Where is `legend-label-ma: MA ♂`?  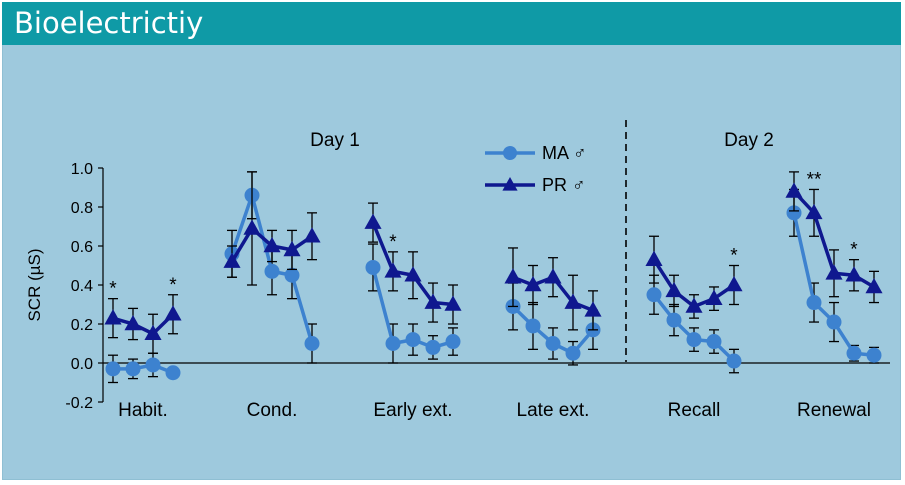
legend-label-ma: MA ♂ is located at coordinates (564, 153).